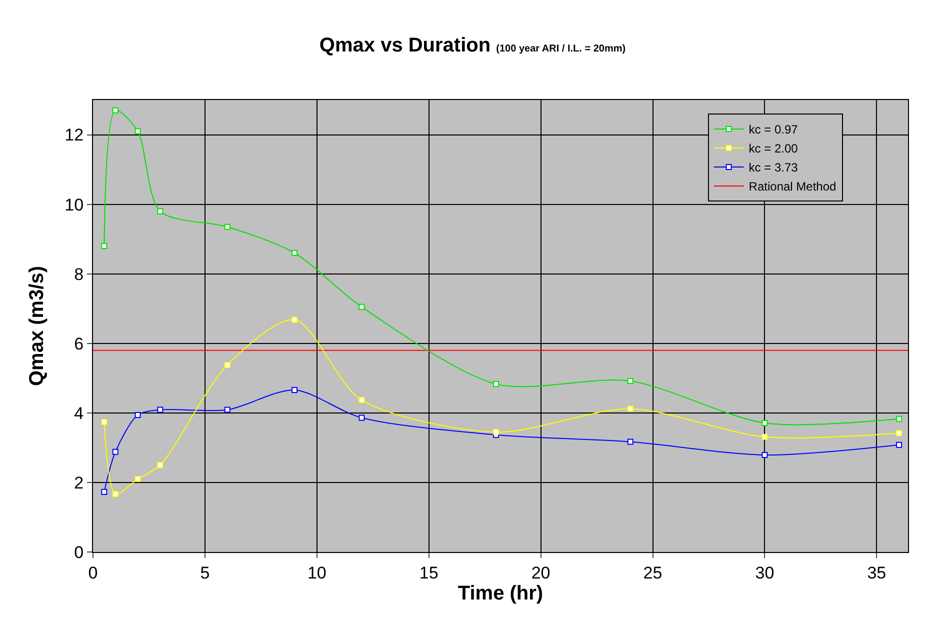 The height and width of the screenshot is (624, 945). I want to click on y-tick-label: 2, so click(79, 482).